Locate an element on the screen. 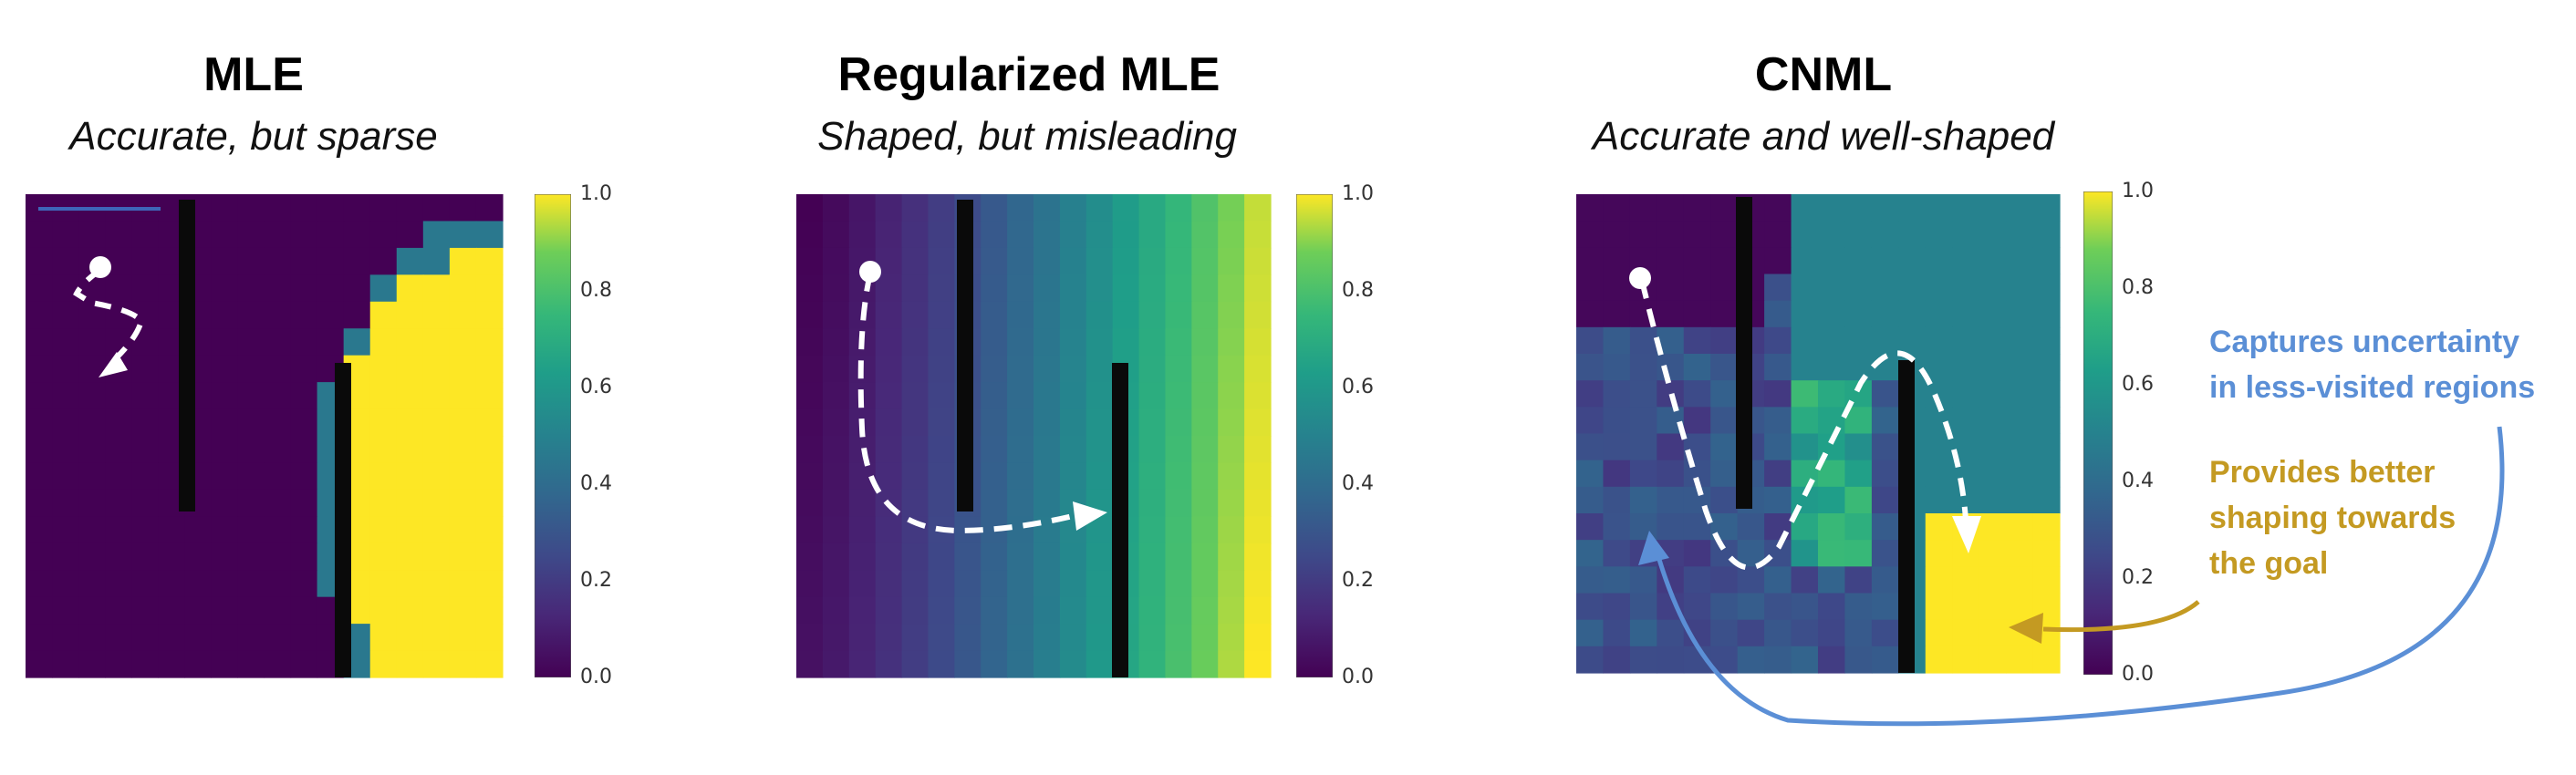 The height and width of the screenshot is (775, 2576). colorbar-regularized-mle-tick: 0.4 is located at coordinates (1358, 483).